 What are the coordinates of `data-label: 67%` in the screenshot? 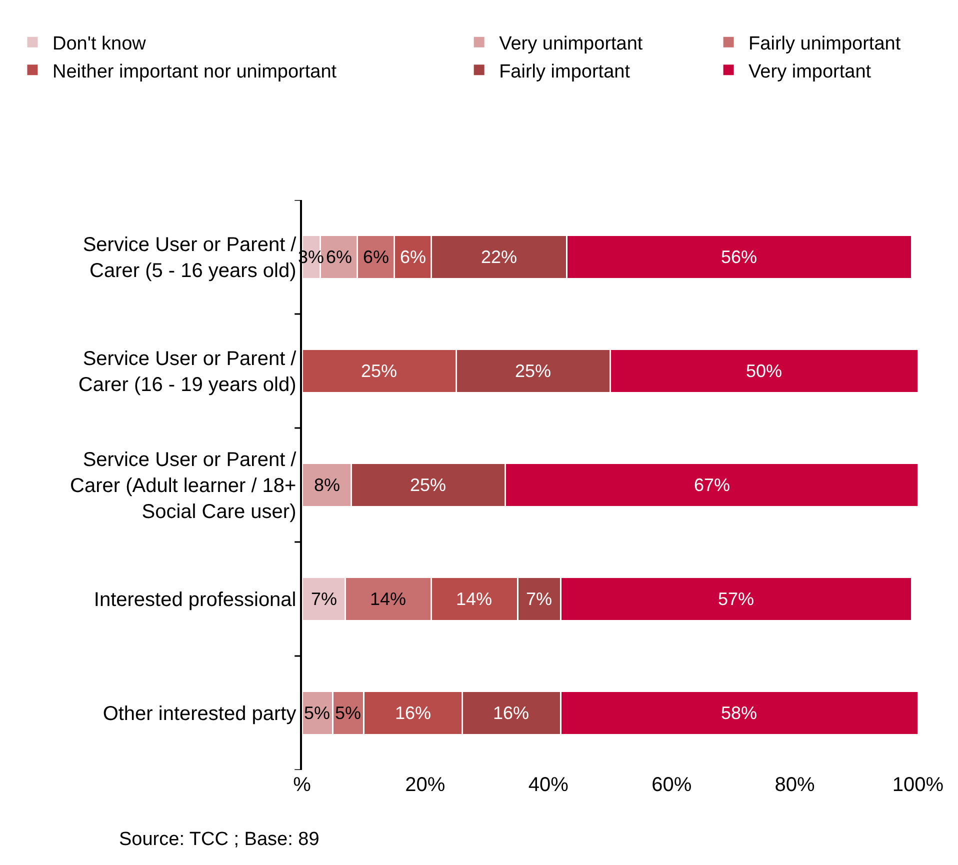 It's located at (712, 485).